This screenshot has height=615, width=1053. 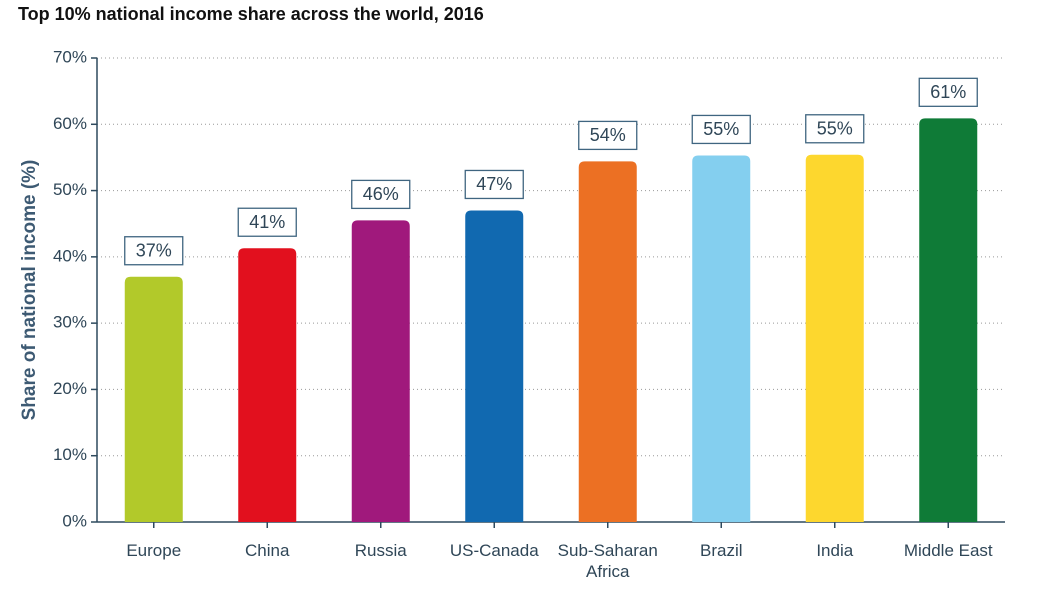 I want to click on value-label: 47%, so click(x=494, y=184).